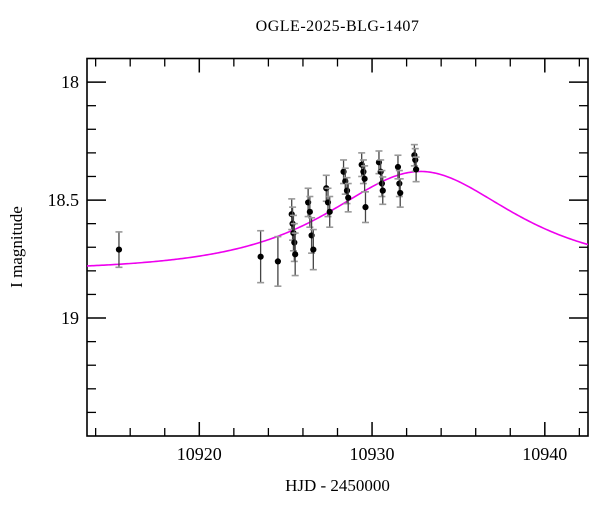 The image size is (600, 512). Describe the element at coordinates (64, 200) in the screenshot. I see `y-tick-label: 18.5` at that location.